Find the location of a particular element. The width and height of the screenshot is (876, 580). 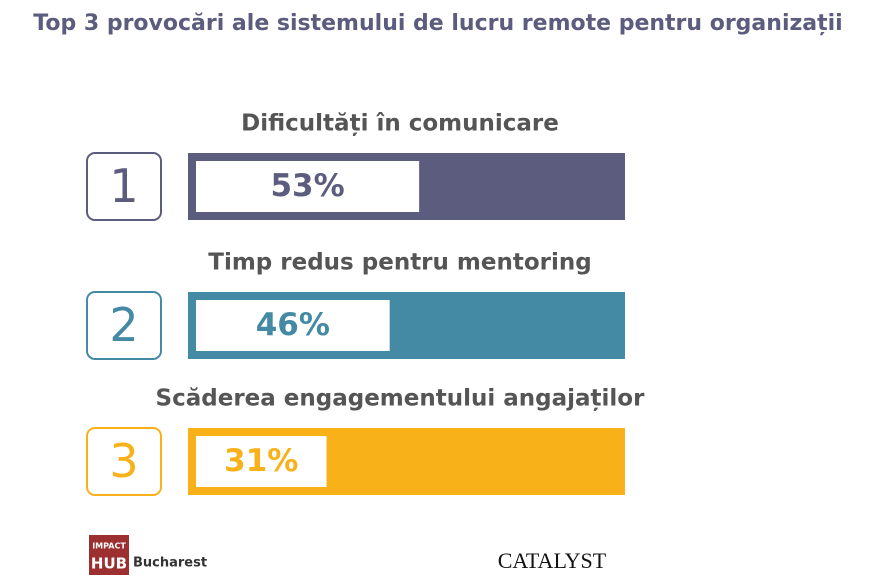

value-label: 46% is located at coordinates (293, 325).